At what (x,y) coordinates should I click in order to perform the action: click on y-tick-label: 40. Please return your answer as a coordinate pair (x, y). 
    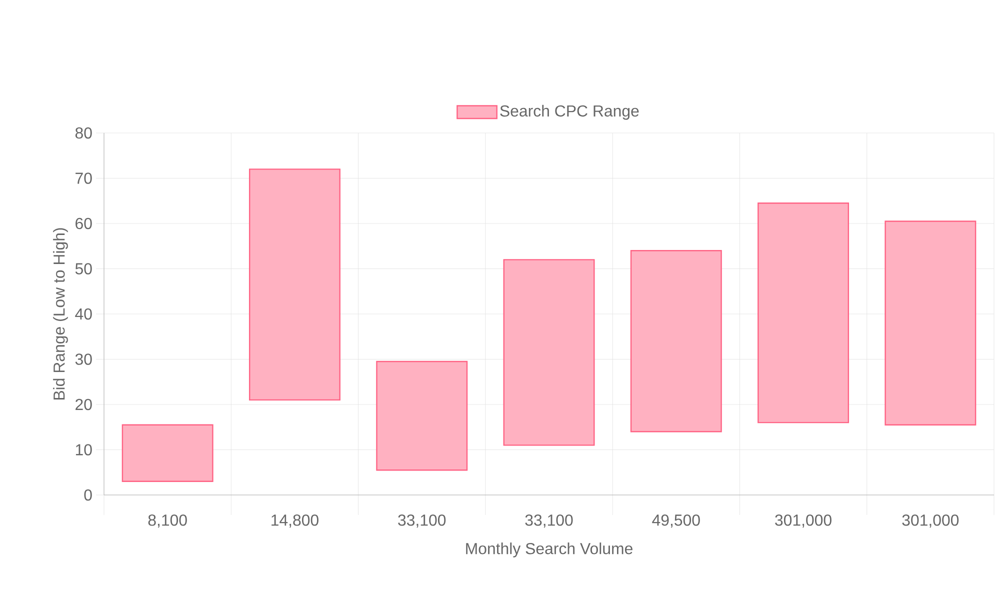
    Looking at the image, I should click on (83, 314).